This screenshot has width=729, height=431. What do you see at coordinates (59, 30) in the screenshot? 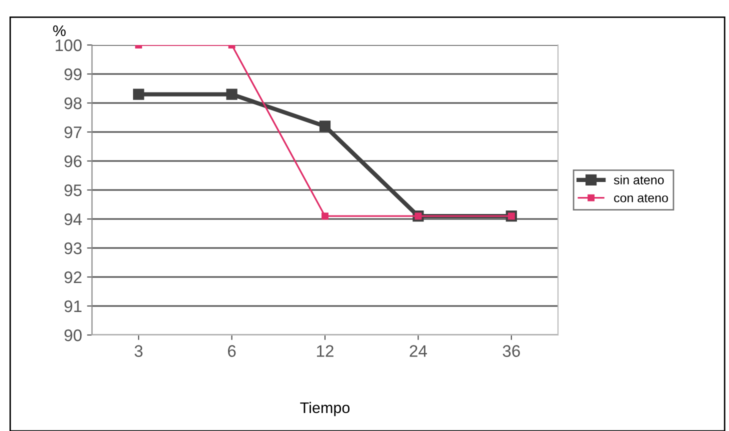
I see `y-axis-title: %` at bounding box center [59, 30].